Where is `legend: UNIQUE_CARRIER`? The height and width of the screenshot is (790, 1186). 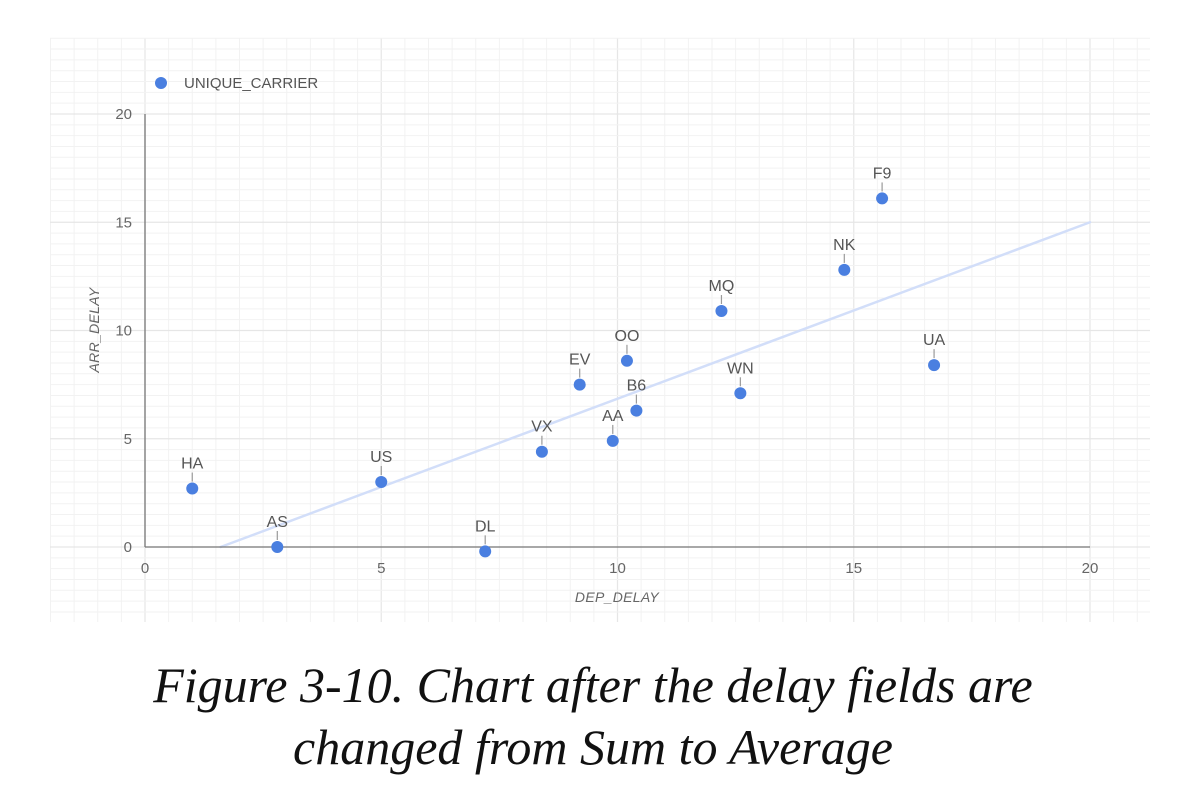 legend: UNIQUE_CARRIER is located at coordinates (236, 83).